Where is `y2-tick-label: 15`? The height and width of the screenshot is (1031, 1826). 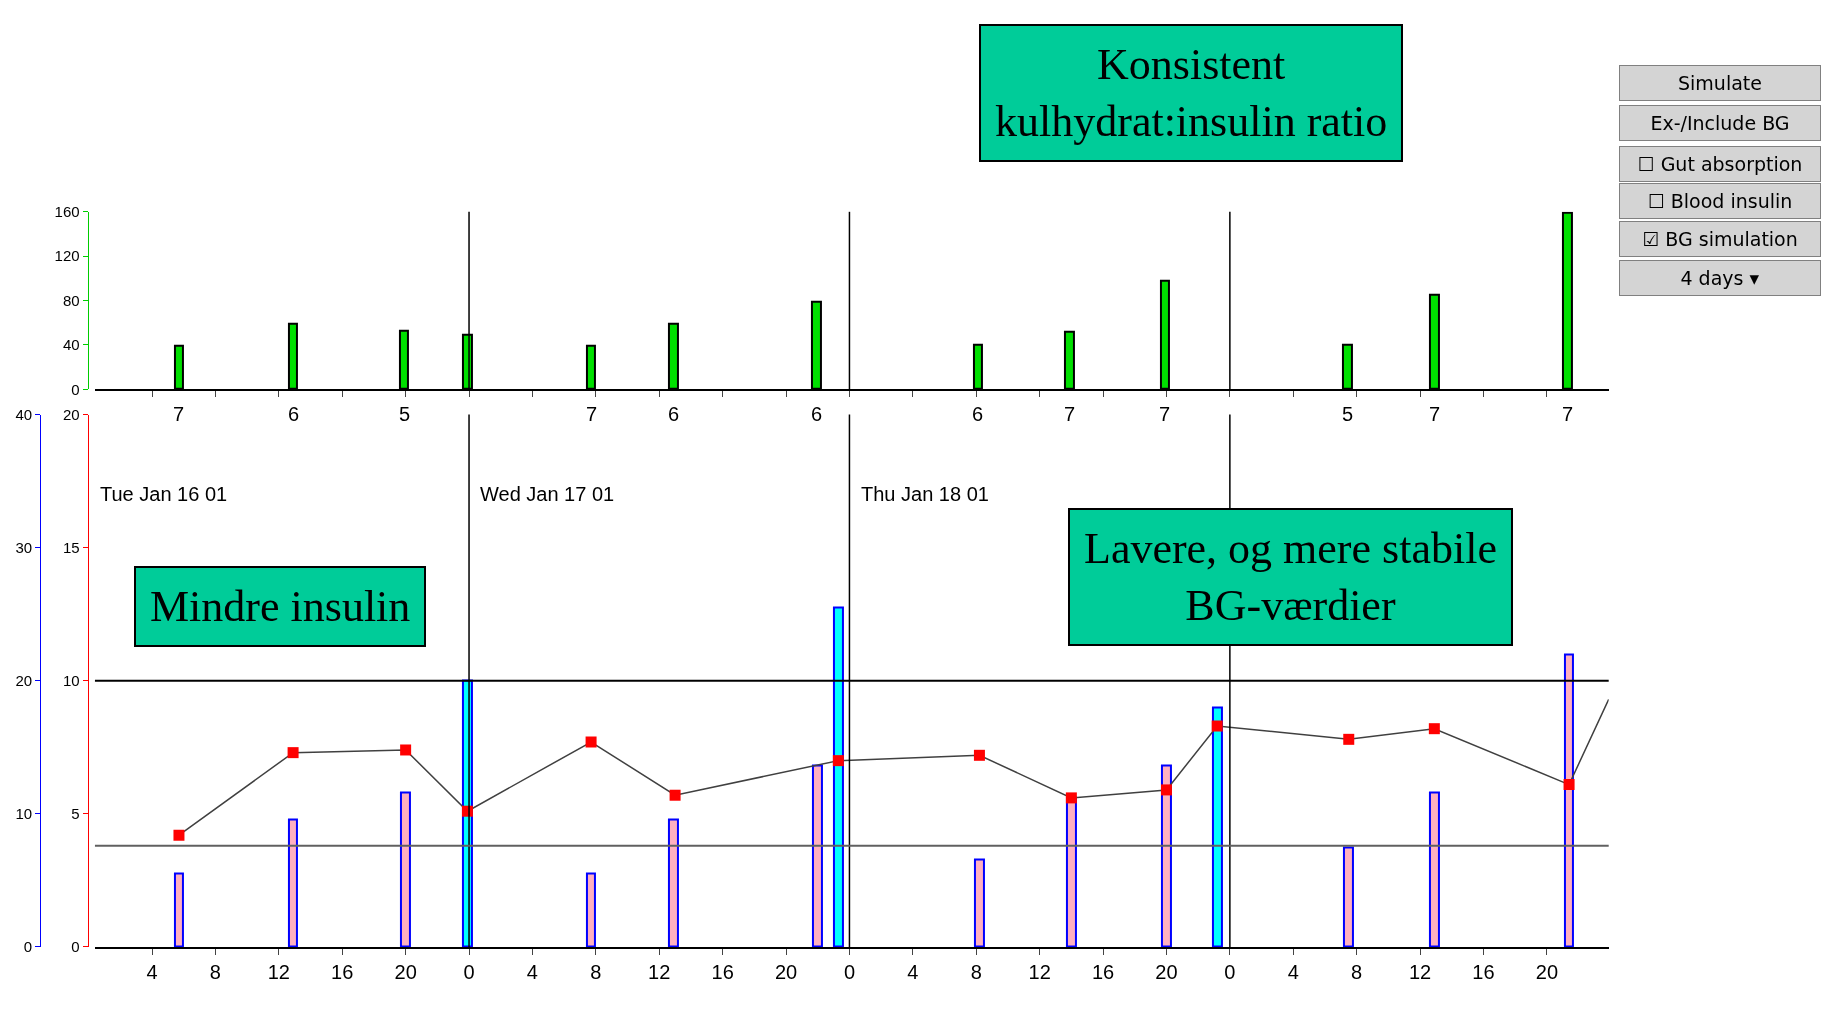
y2-tick-label: 15 is located at coordinates (71, 547).